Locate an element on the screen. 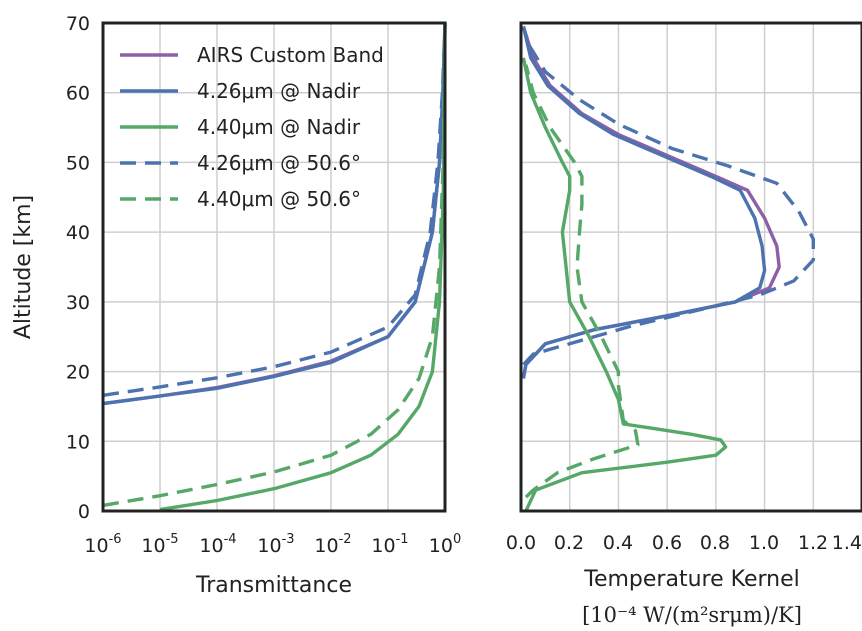  legend-label: 4.26μm @ 50.6° is located at coordinates (279, 163).